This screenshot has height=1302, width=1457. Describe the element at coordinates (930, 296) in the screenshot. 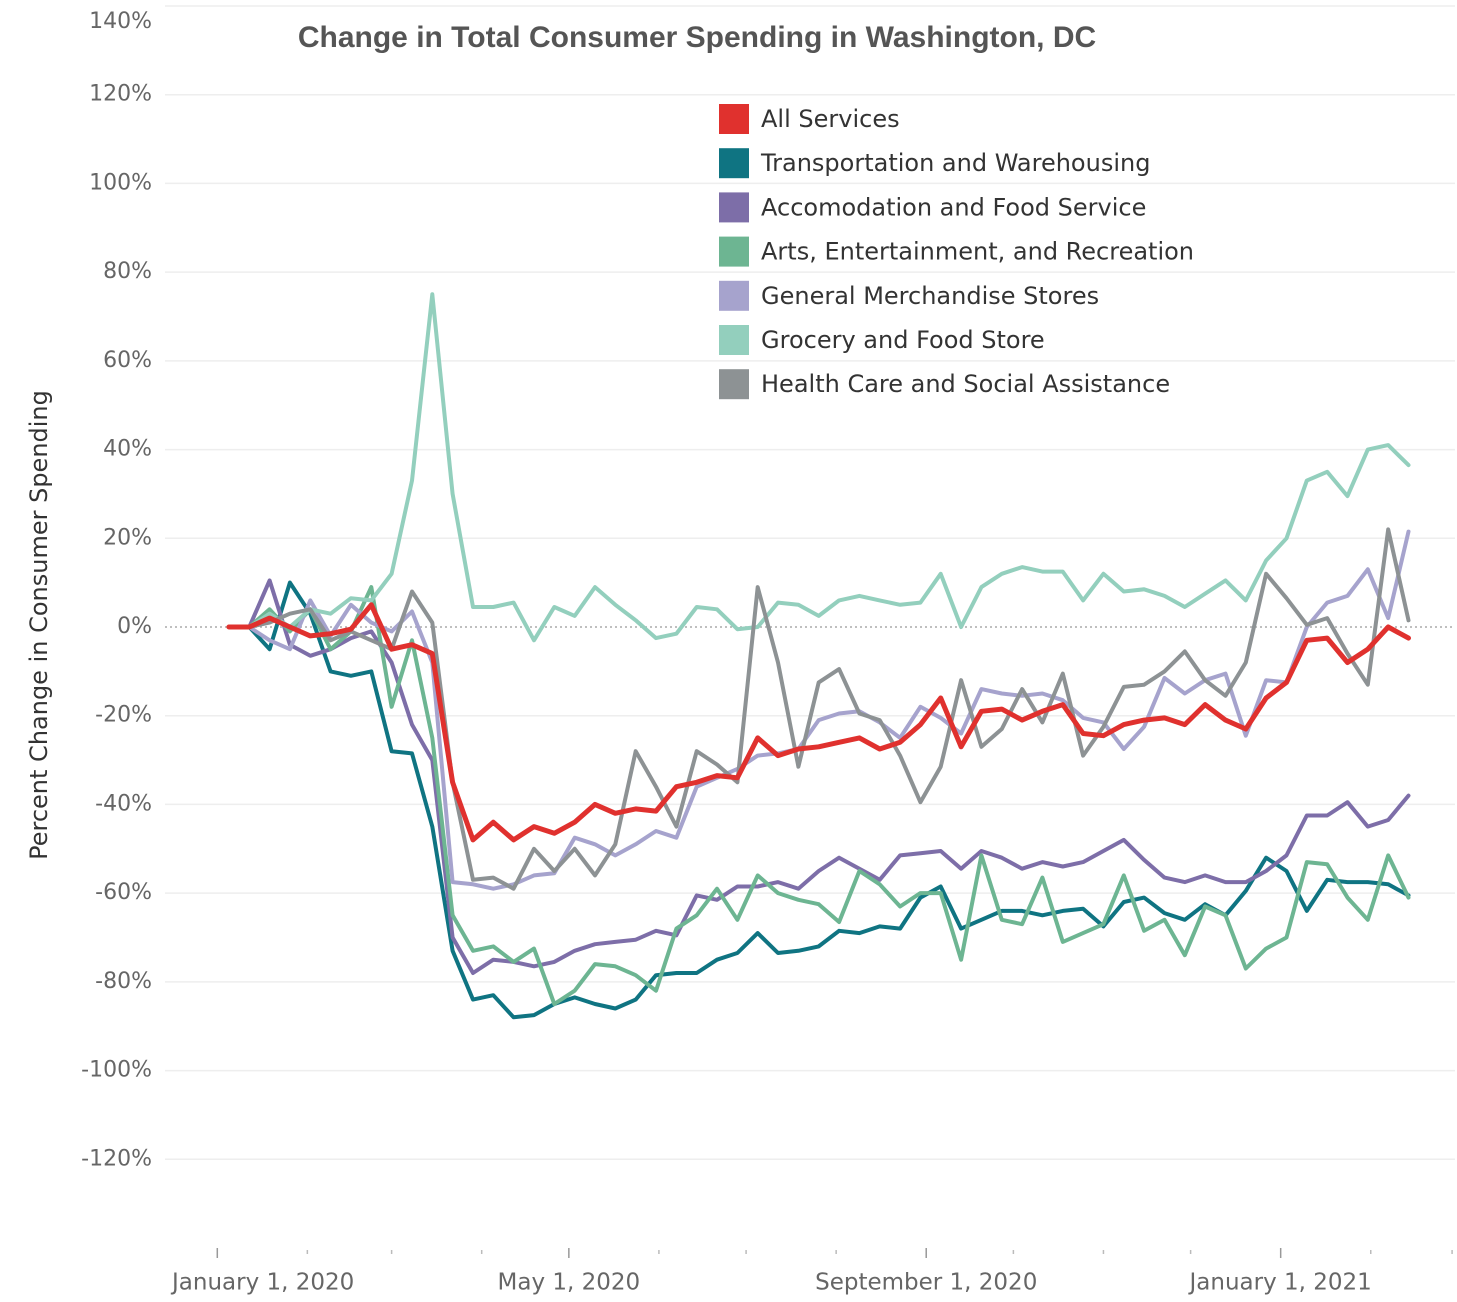

I see `legend-label: General Merchandise Stores` at that location.